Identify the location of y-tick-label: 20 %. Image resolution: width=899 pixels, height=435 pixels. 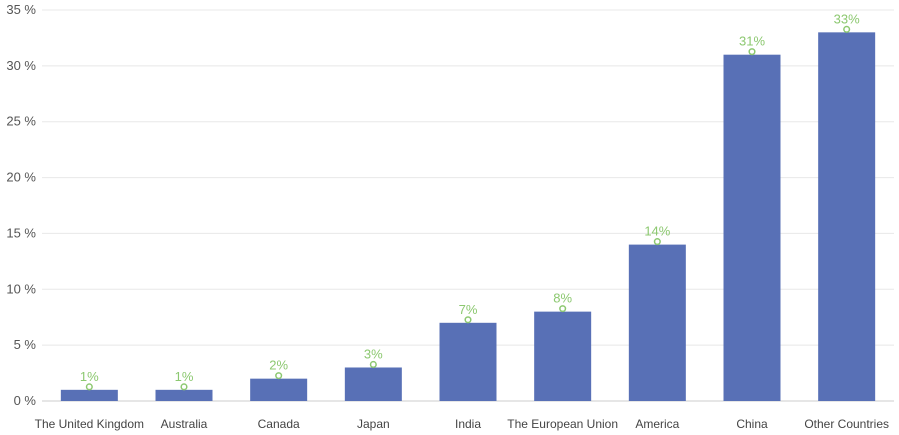
(21, 177).